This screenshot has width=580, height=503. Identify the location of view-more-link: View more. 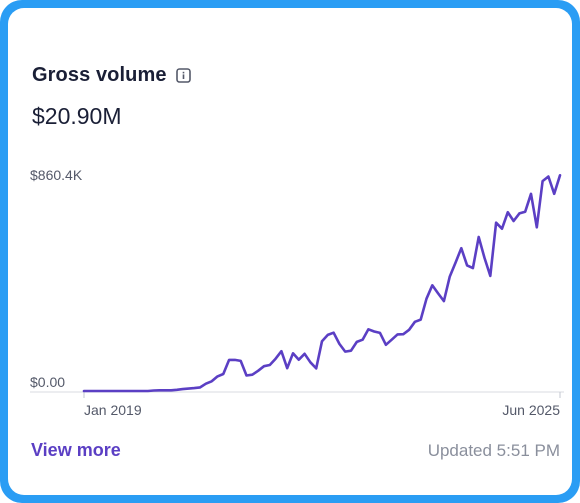
(76, 450).